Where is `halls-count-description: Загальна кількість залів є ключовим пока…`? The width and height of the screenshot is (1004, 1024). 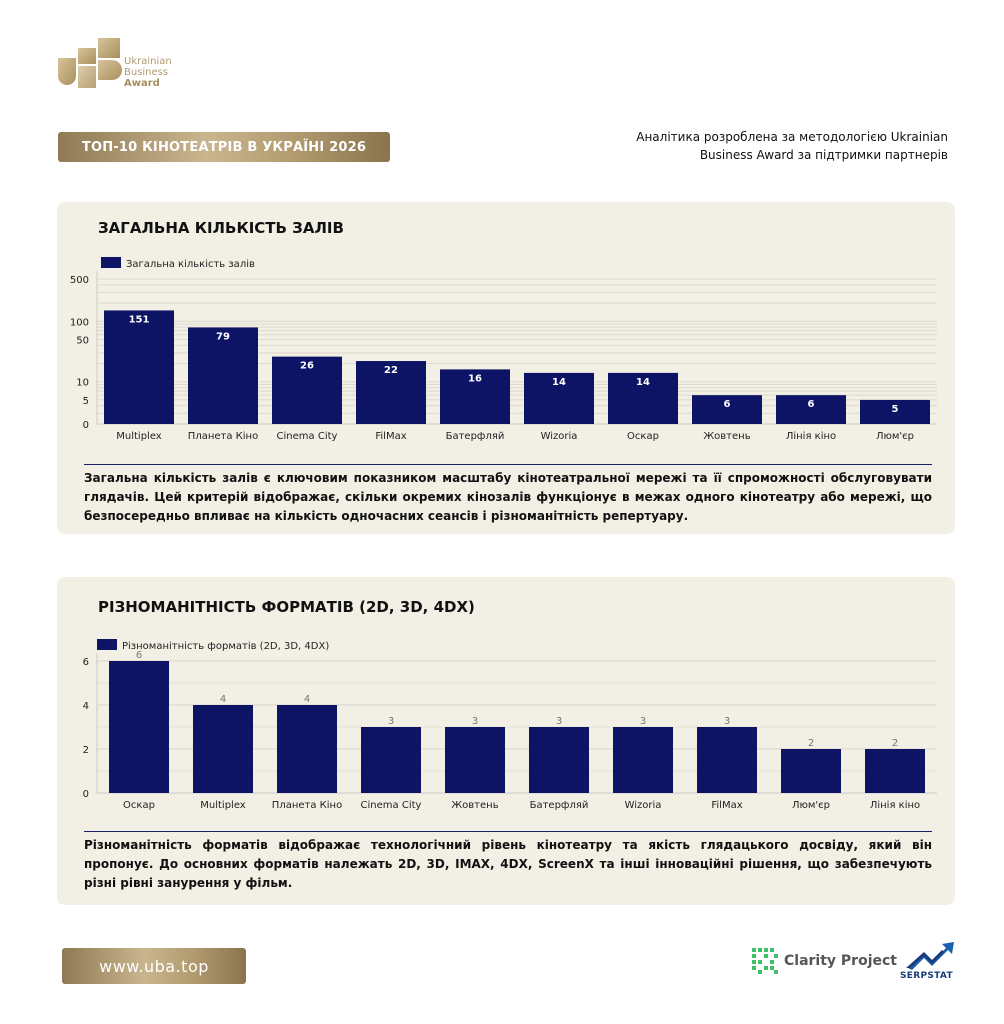
halls-count-description: Загальна кількість залів є ключовим пока… is located at coordinates (508, 495).